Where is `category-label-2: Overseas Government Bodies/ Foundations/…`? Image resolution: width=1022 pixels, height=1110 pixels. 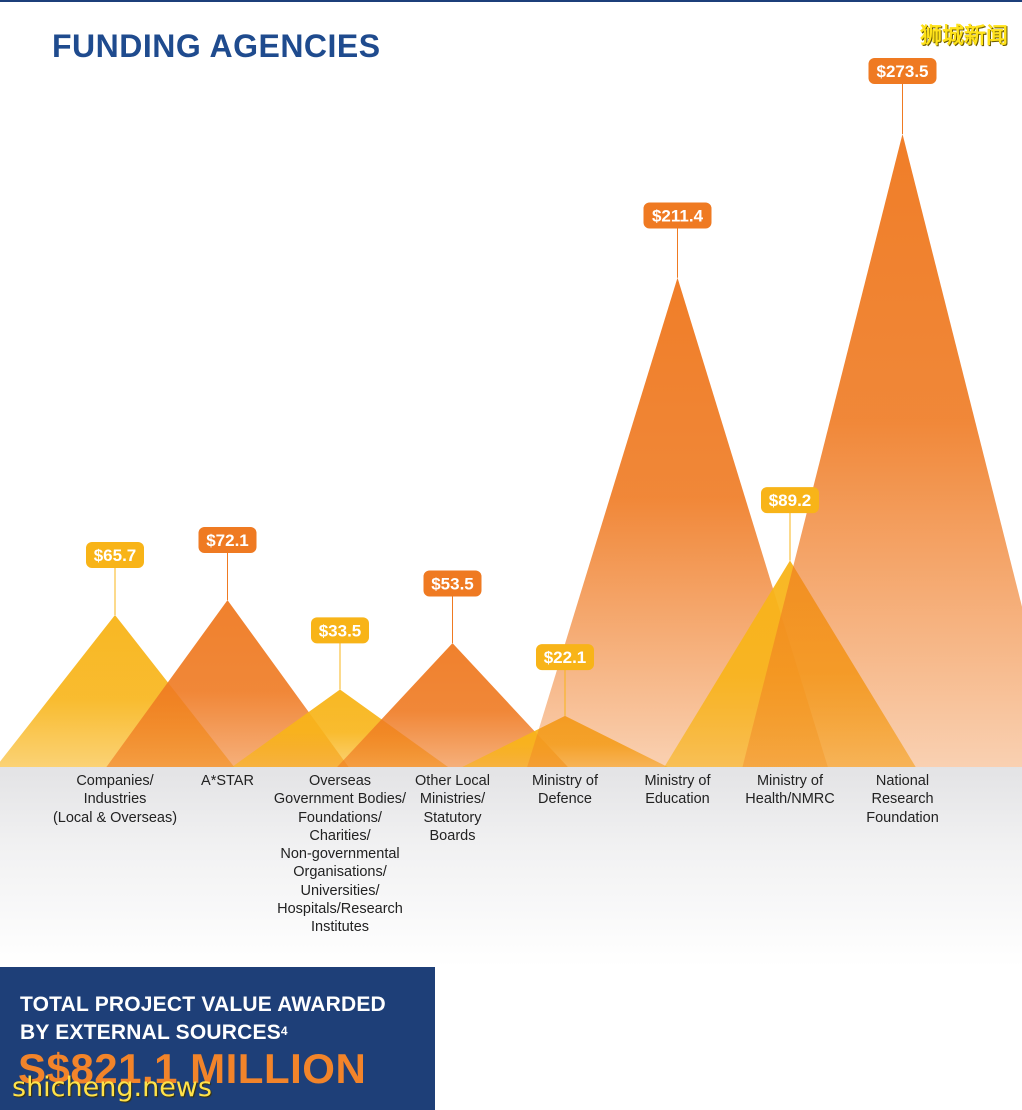
category-label-2: Overseas Government Bodies/ Foundations/… is located at coordinates (340, 854).